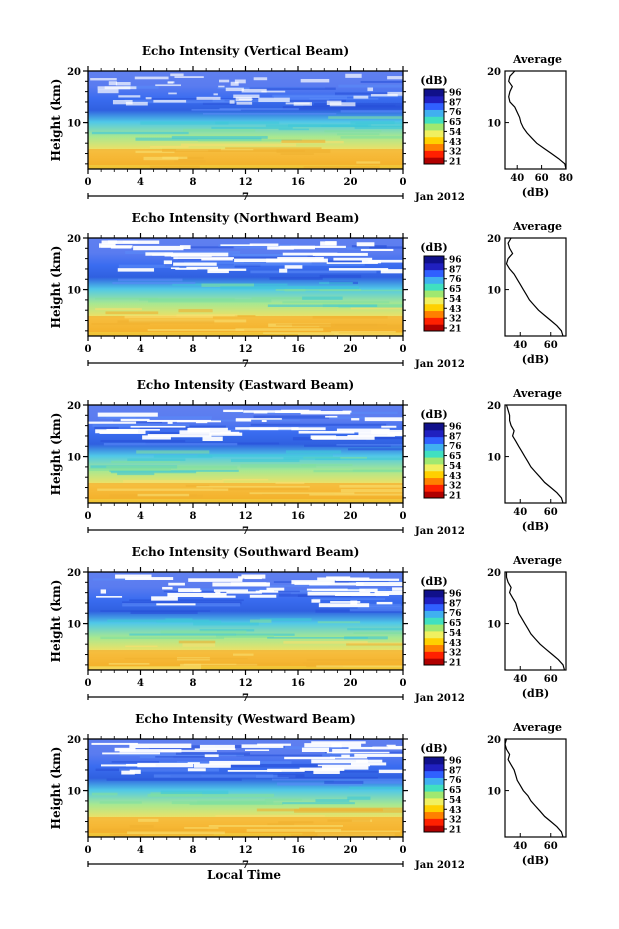  Describe the element at coordinates (246, 218) in the screenshot. I see `panel-title: Echo Intensity (Northward Beam)` at that location.